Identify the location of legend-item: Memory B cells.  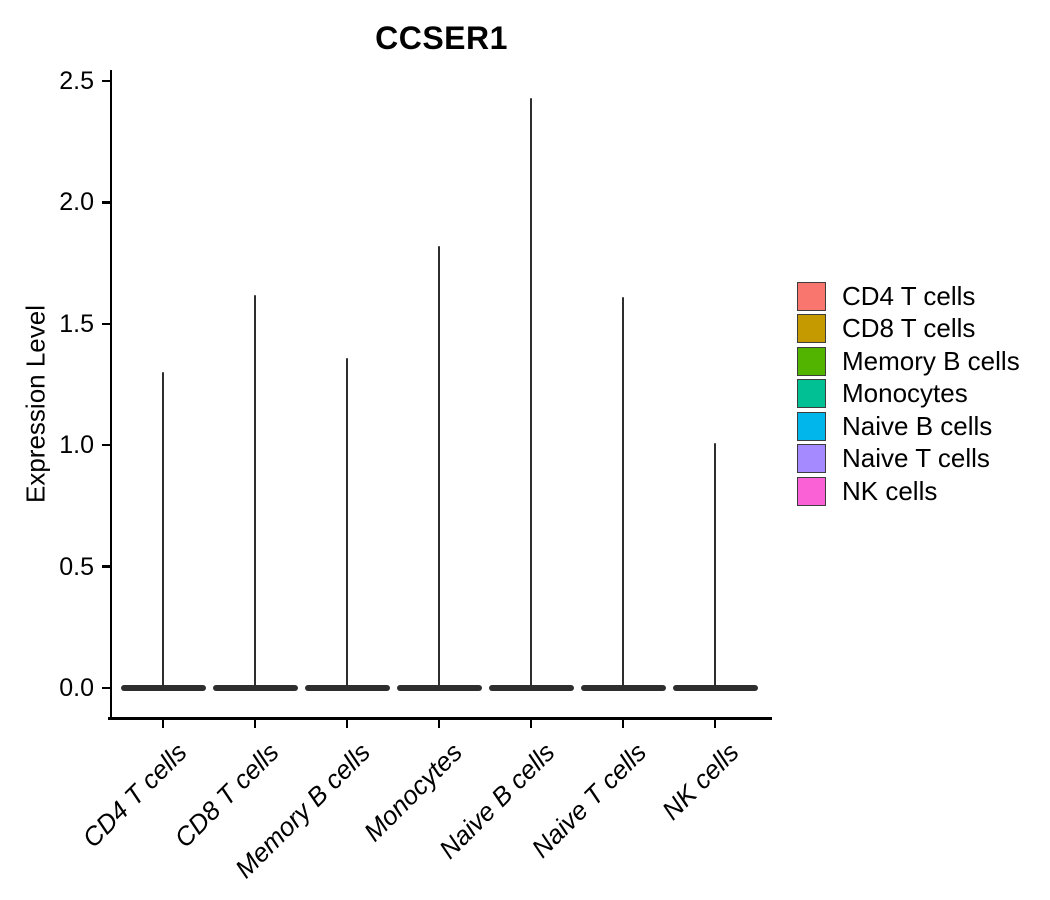
(908, 361).